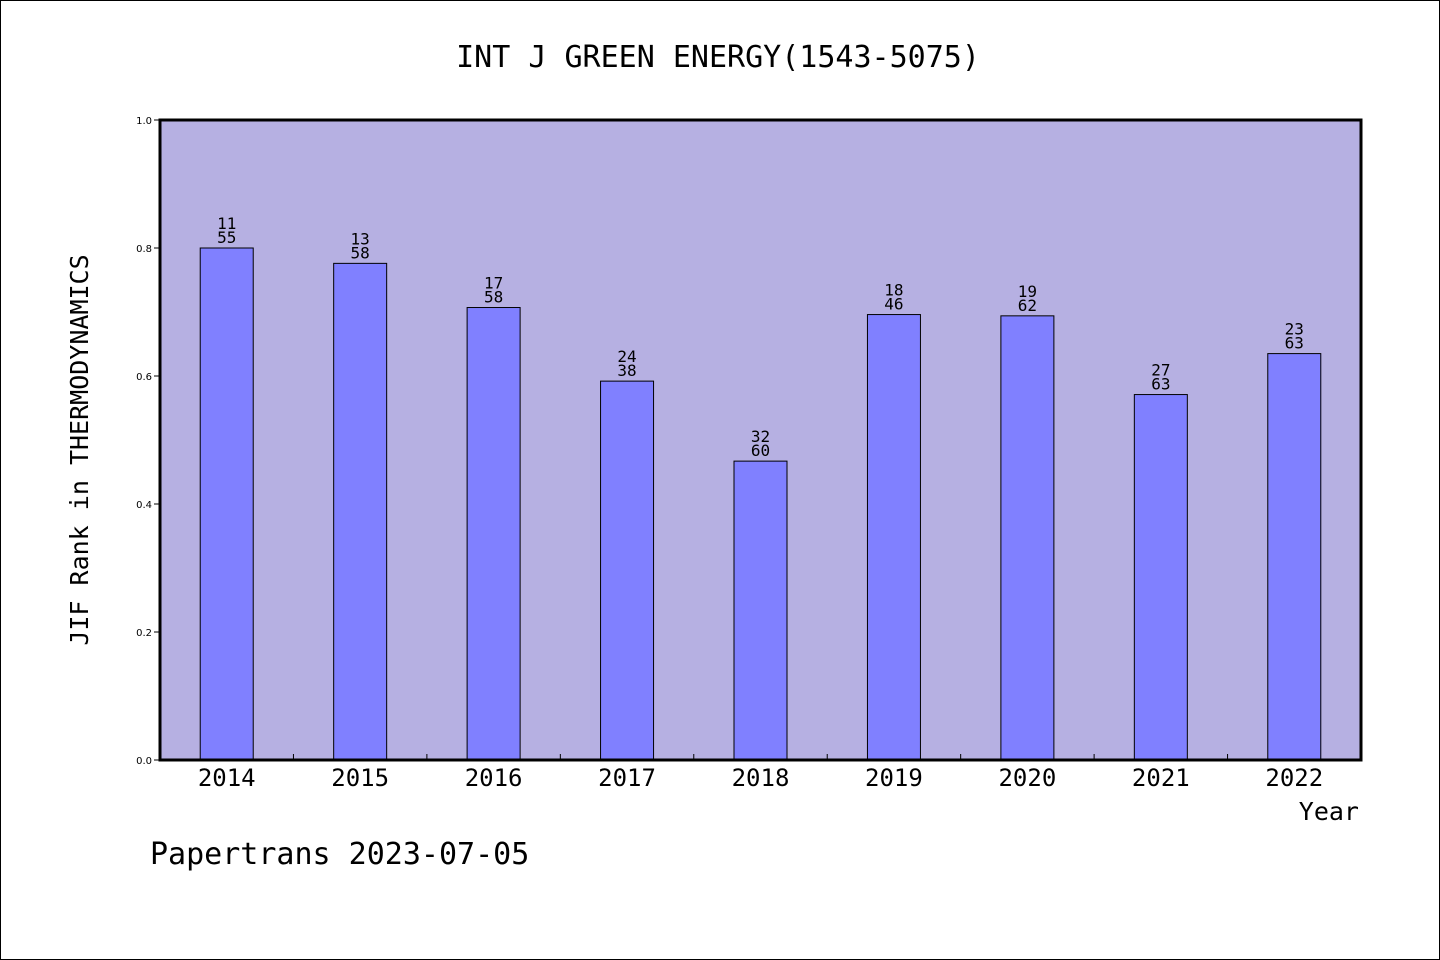 This screenshot has height=960, width=1440. Describe the element at coordinates (626, 356) in the screenshot. I see `bar-rank-label: 24` at that location.